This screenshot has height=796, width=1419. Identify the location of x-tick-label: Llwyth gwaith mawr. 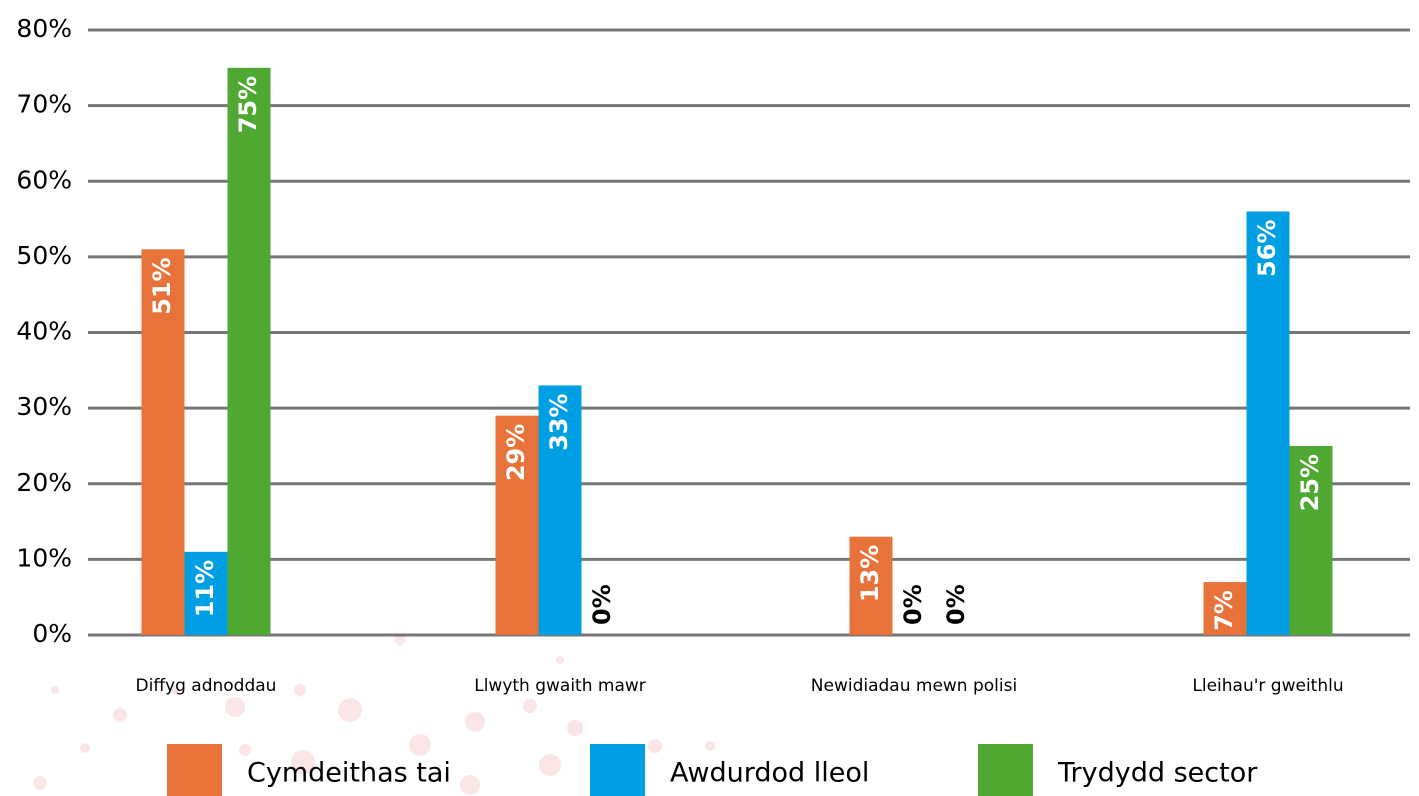
(560, 686).